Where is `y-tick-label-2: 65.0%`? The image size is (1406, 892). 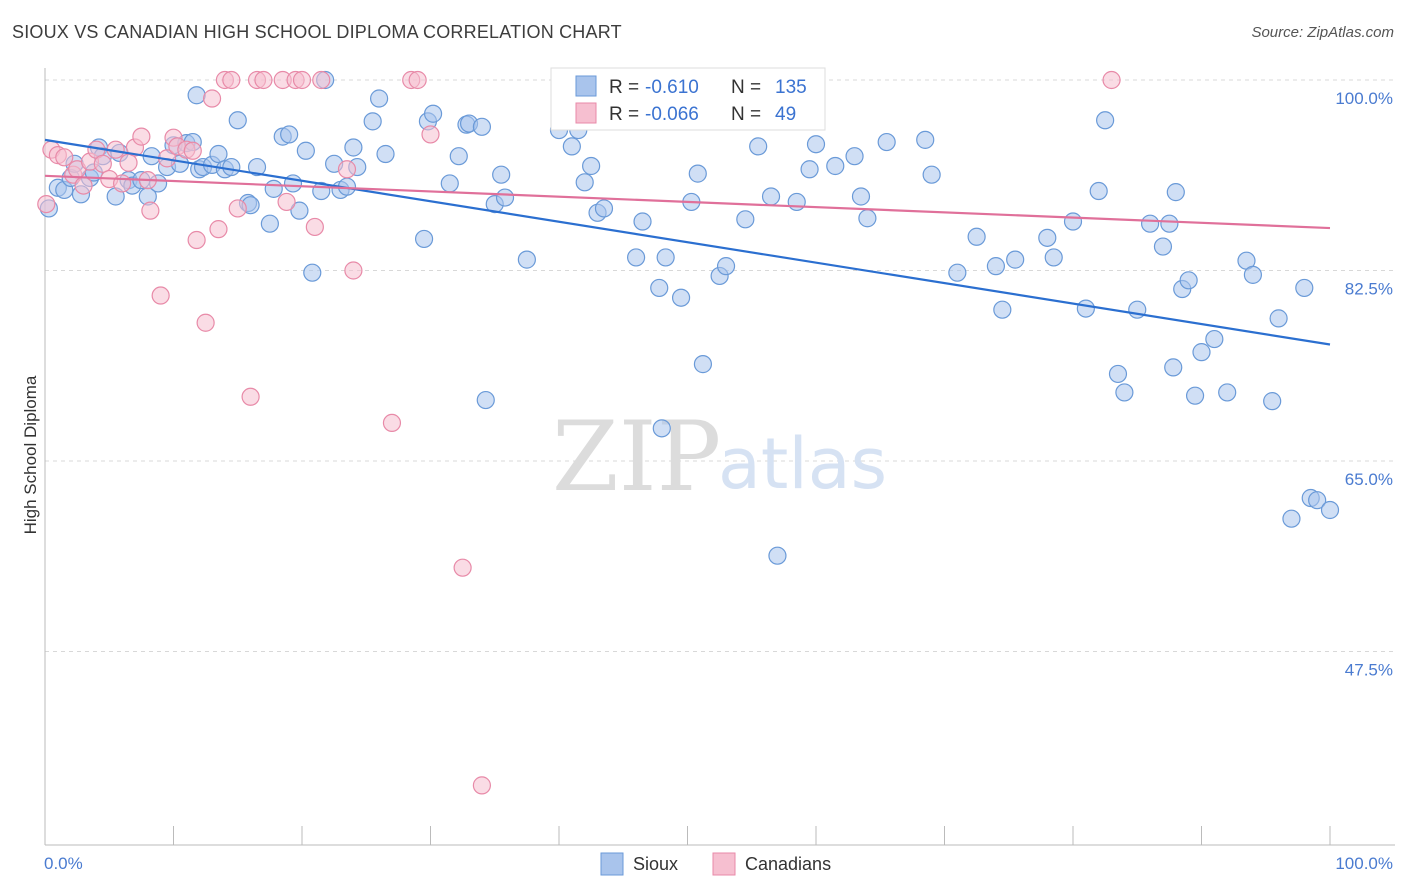
y-tick-label-2: 65.0% is located at coordinates (1369, 479).